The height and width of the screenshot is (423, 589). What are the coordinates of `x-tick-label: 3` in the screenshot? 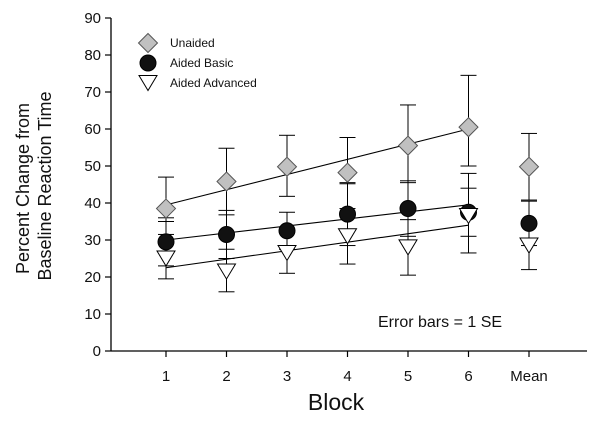 It's located at (287, 376).